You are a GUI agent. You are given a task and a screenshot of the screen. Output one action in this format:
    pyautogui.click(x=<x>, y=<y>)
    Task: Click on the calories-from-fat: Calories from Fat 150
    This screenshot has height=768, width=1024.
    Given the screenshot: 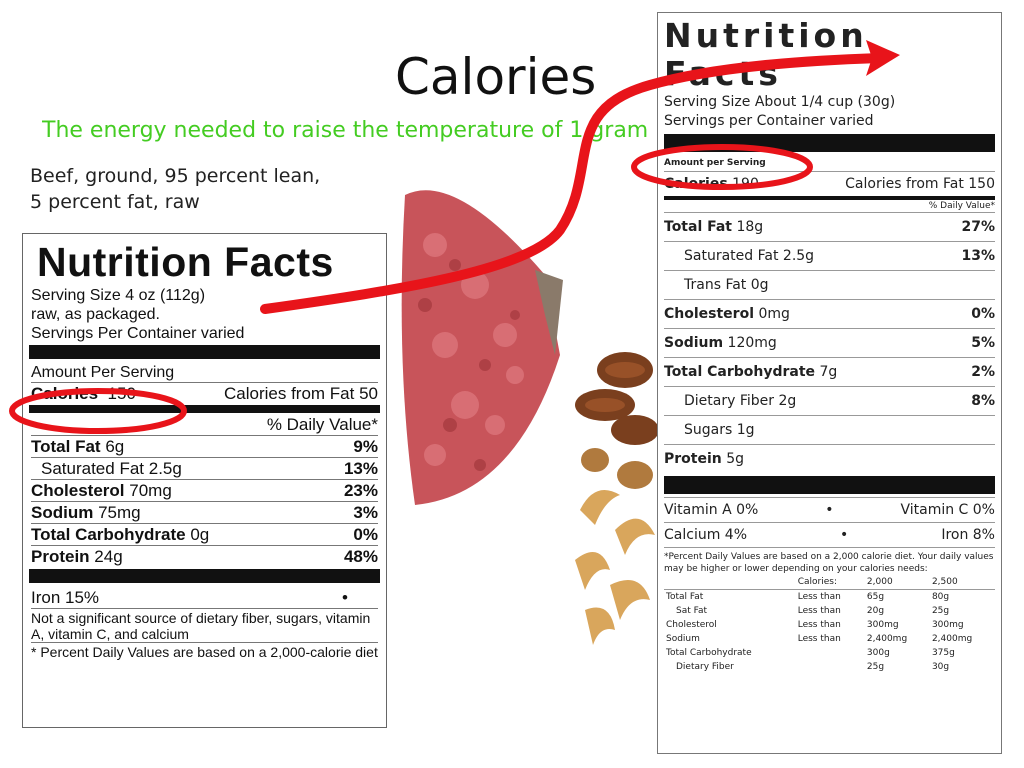 What is the action you would take?
    pyautogui.click(x=920, y=184)
    